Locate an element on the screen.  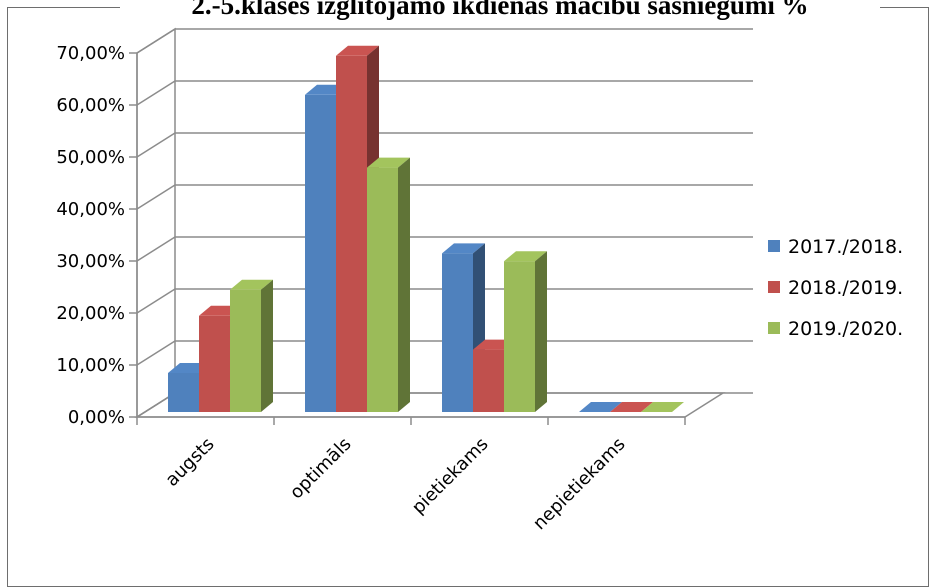
y-tick-label: 70,00% is located at coordinates (90, 53).